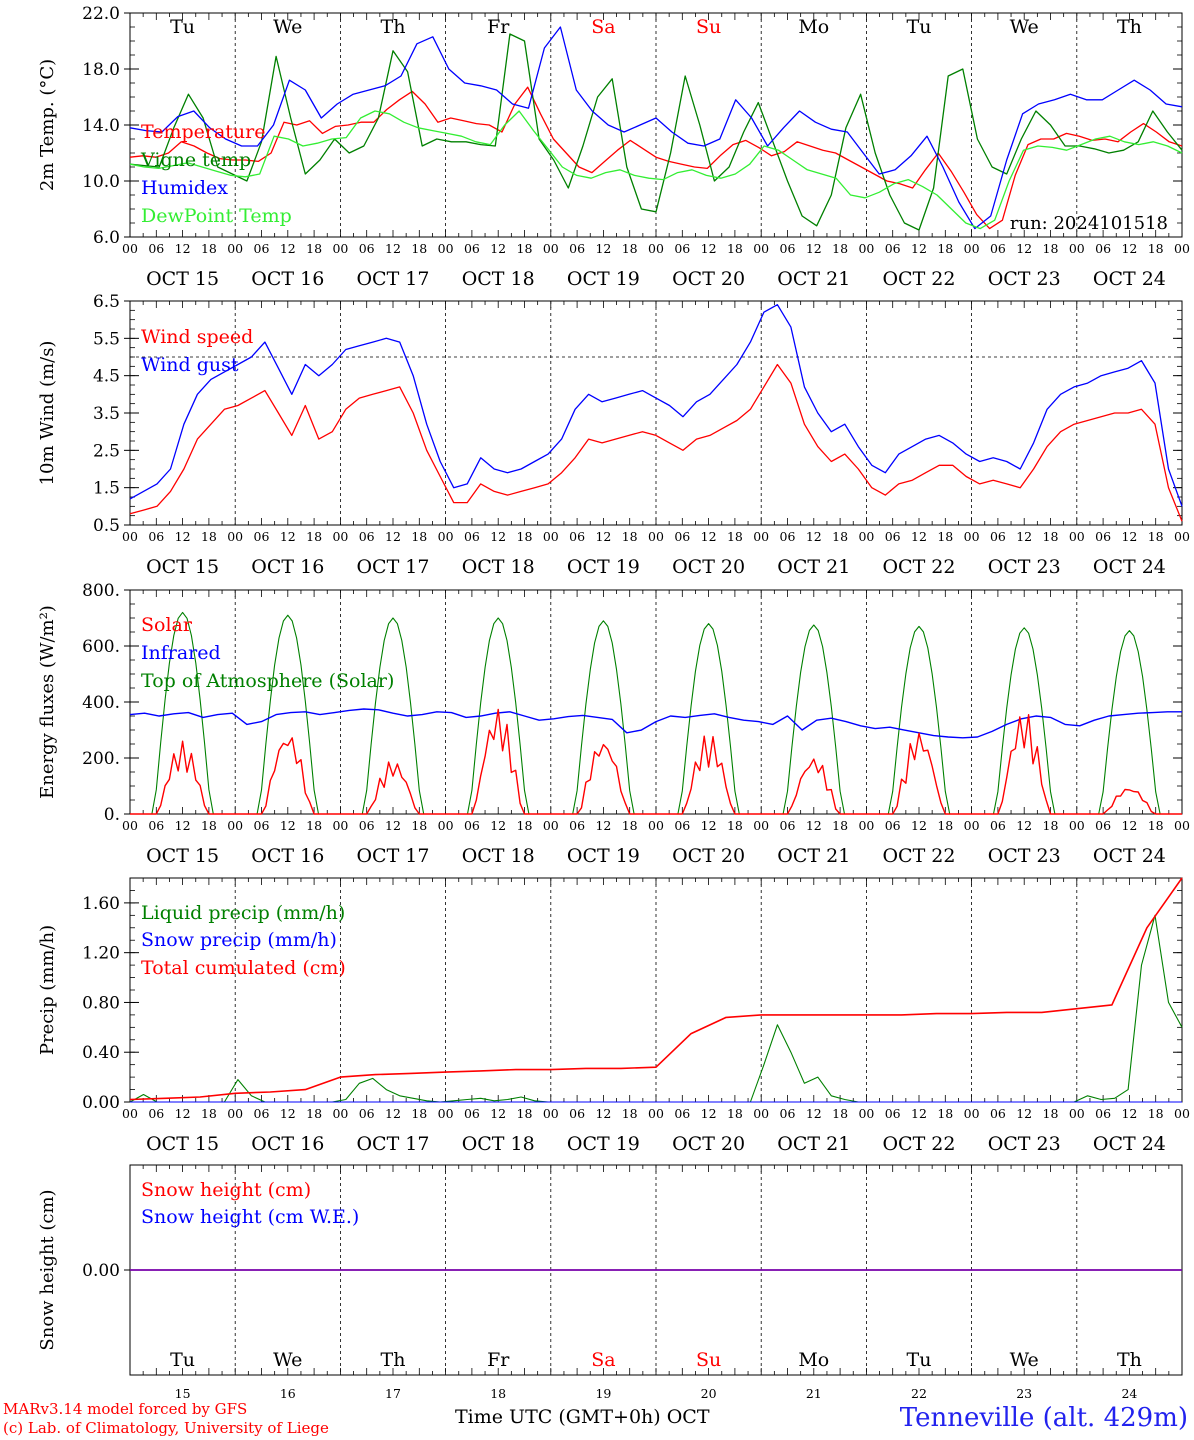 The width and height of the screenshot is (1194, 1440). What do you see at coordinates (181, 653) in the screenshot?
I see `legend-infrared: Infrared` at bounding box center [181, 653].